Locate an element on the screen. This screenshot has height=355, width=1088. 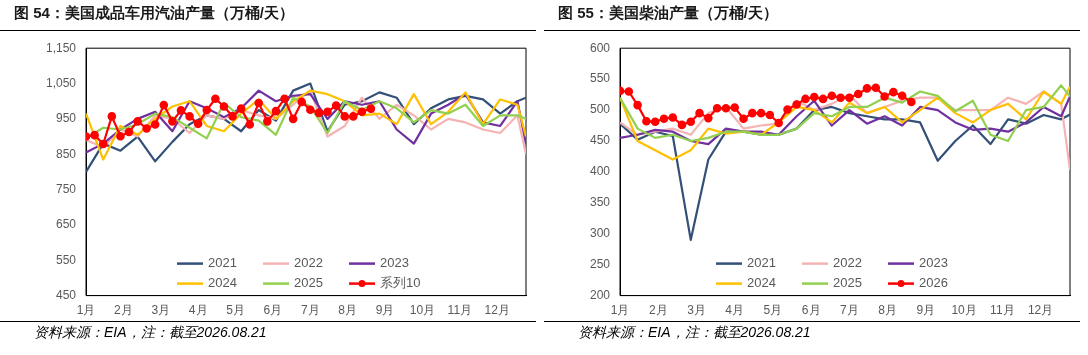
y-tick-label: 350 is located at coordinates (600, 202).